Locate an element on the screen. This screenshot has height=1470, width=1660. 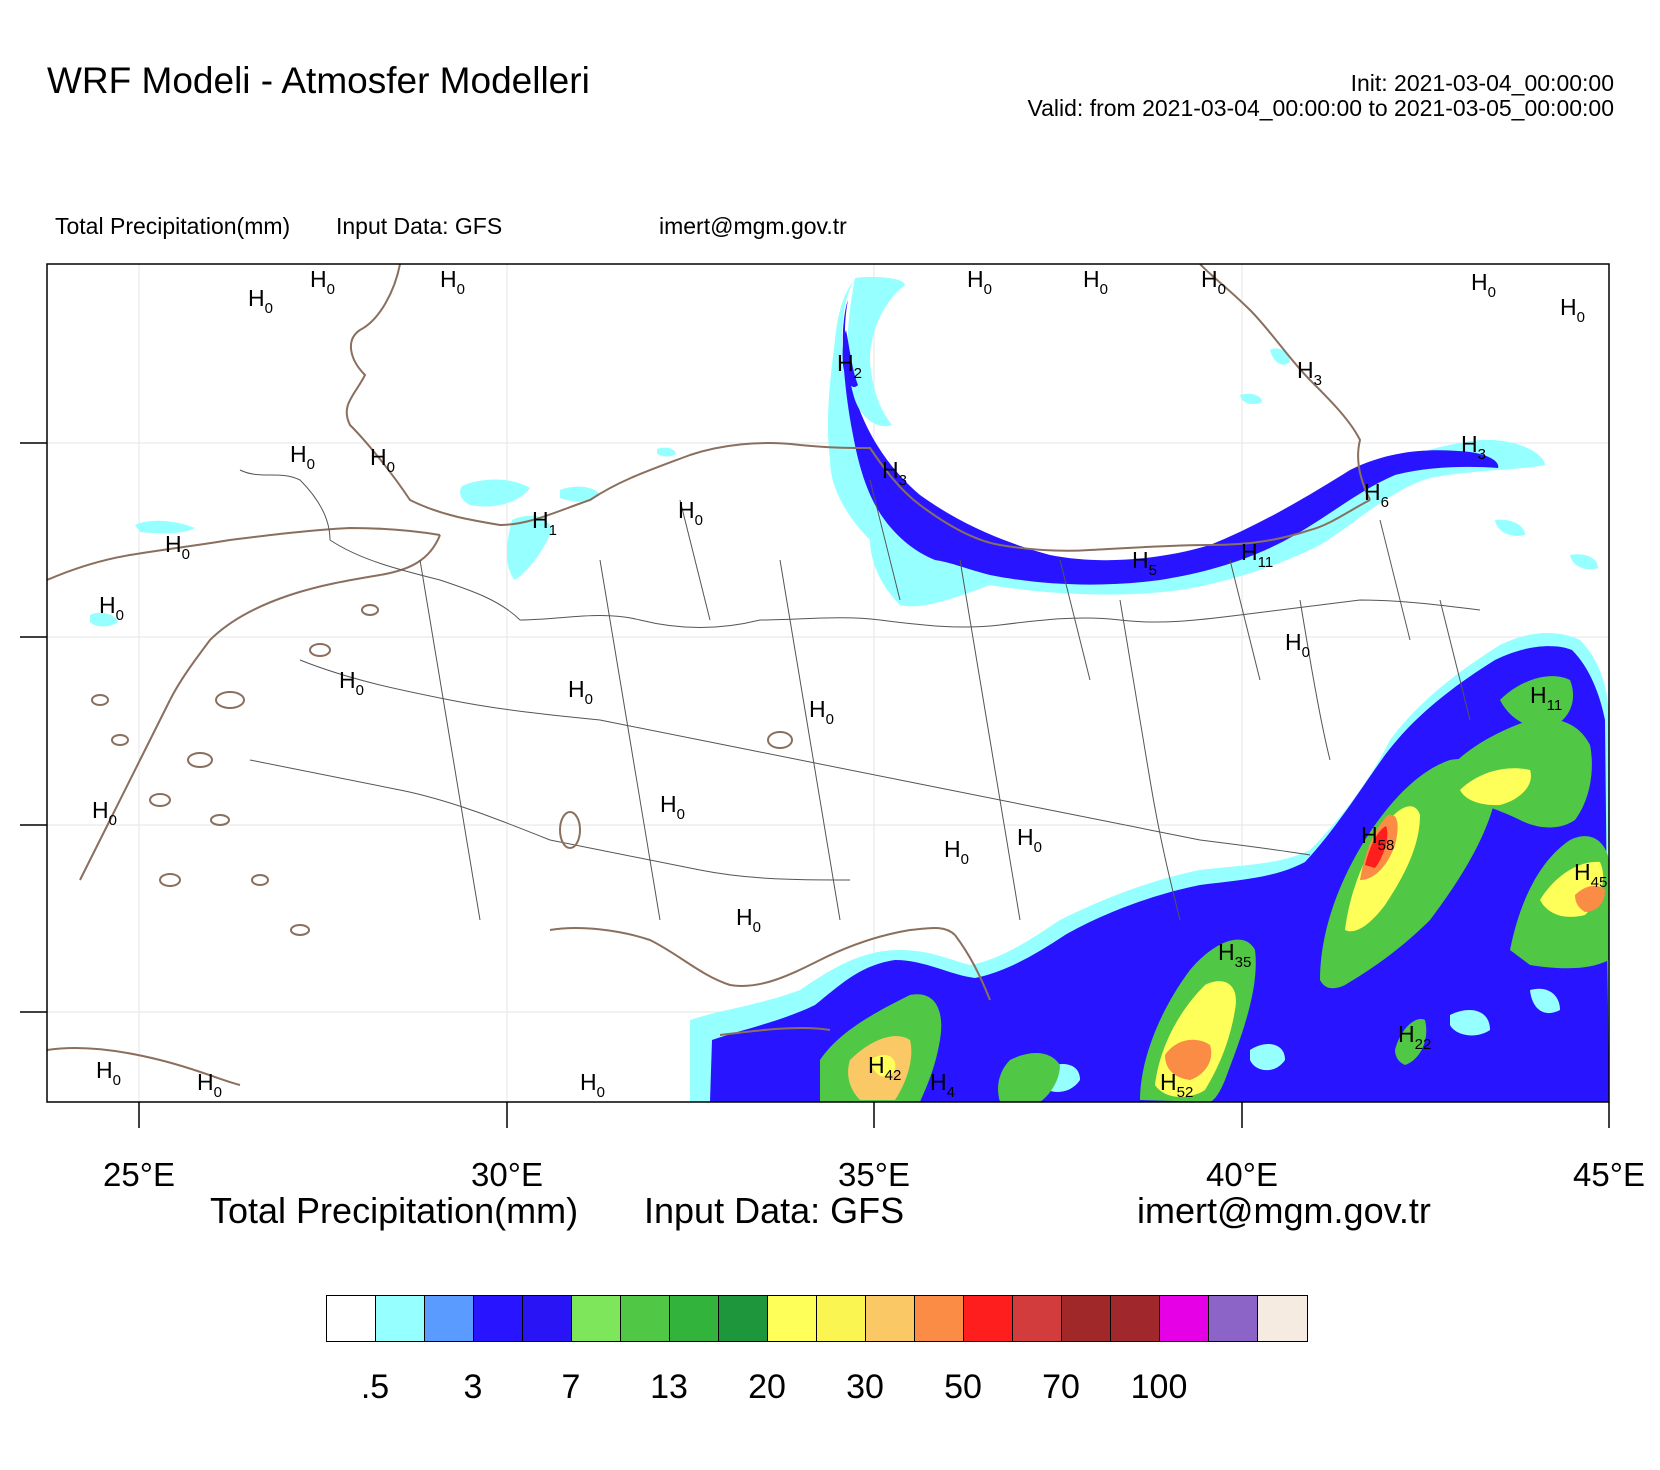
aegean-islands is located at coordinates (442, 770).